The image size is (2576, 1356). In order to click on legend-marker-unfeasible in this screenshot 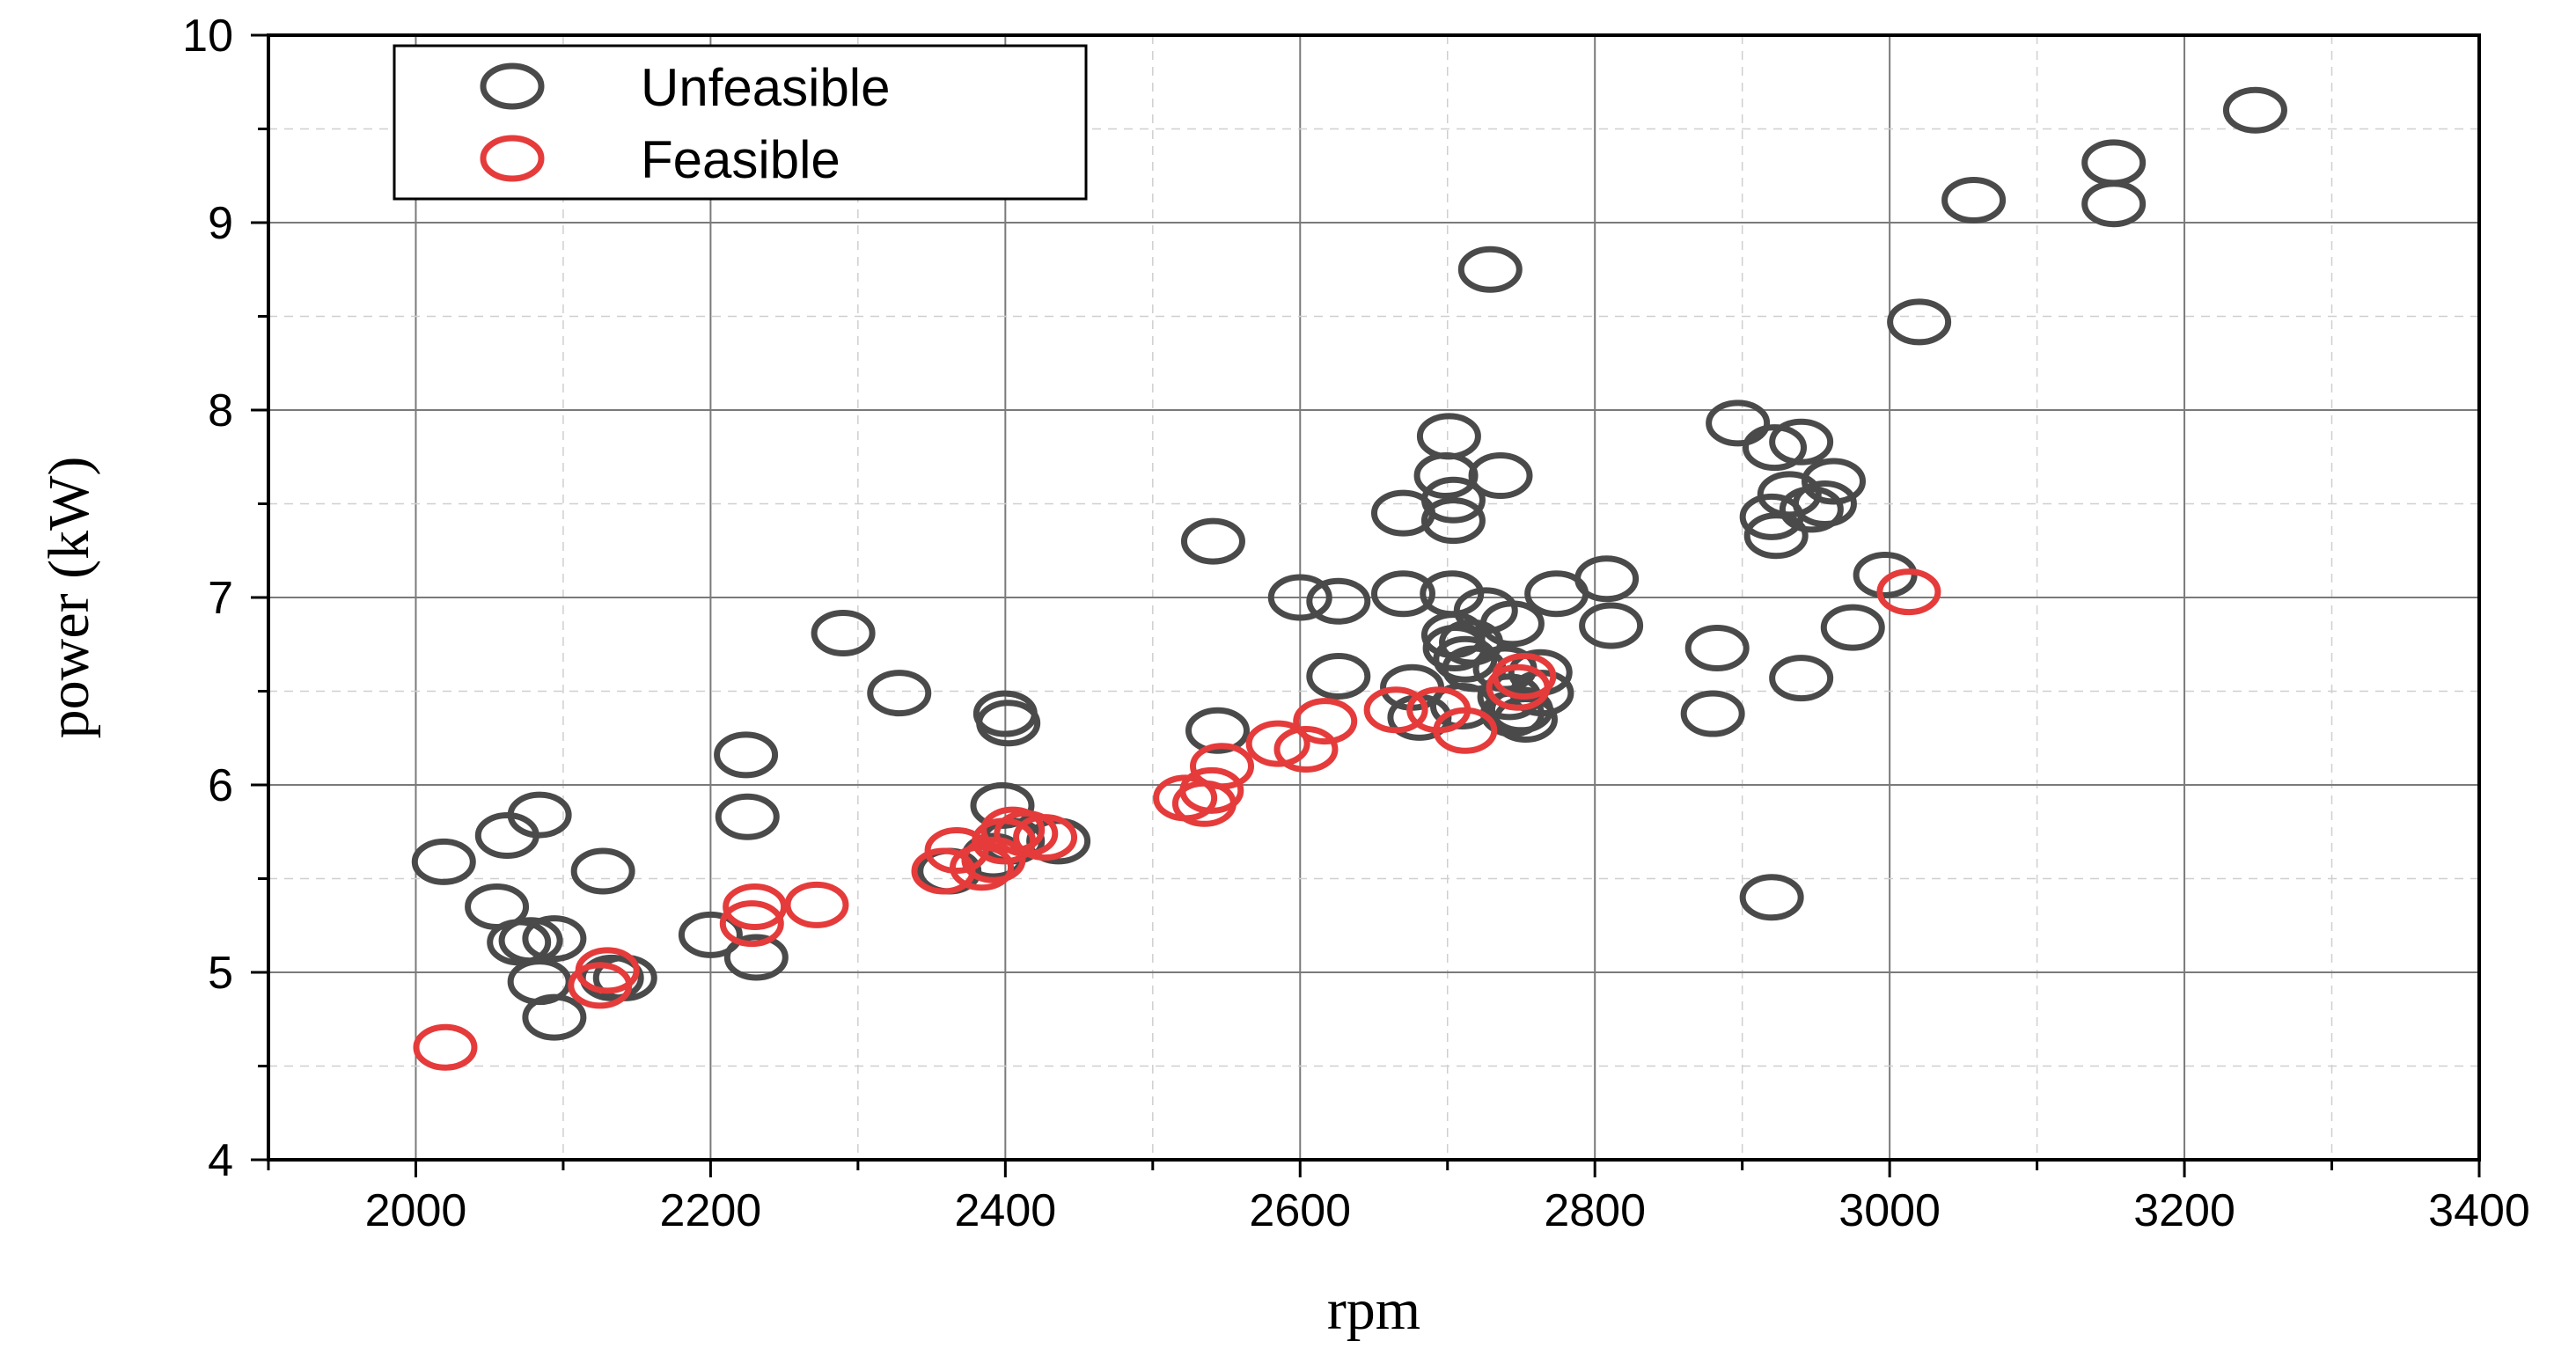, I will do `click(512, 86)`.